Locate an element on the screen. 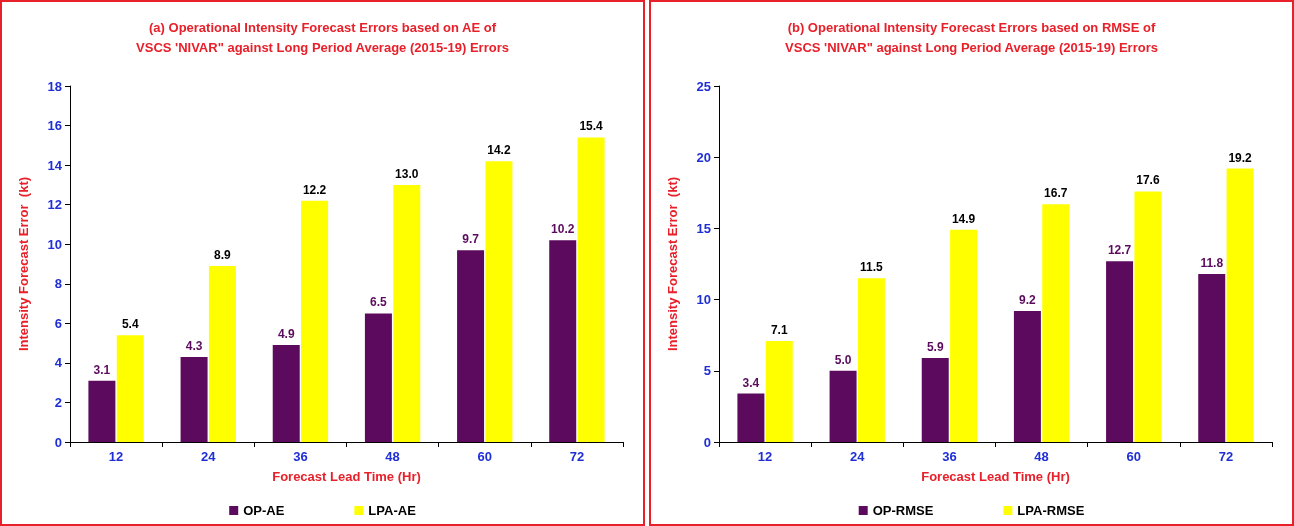  y-tick-label: 2 is located at coordinates (58, 402).